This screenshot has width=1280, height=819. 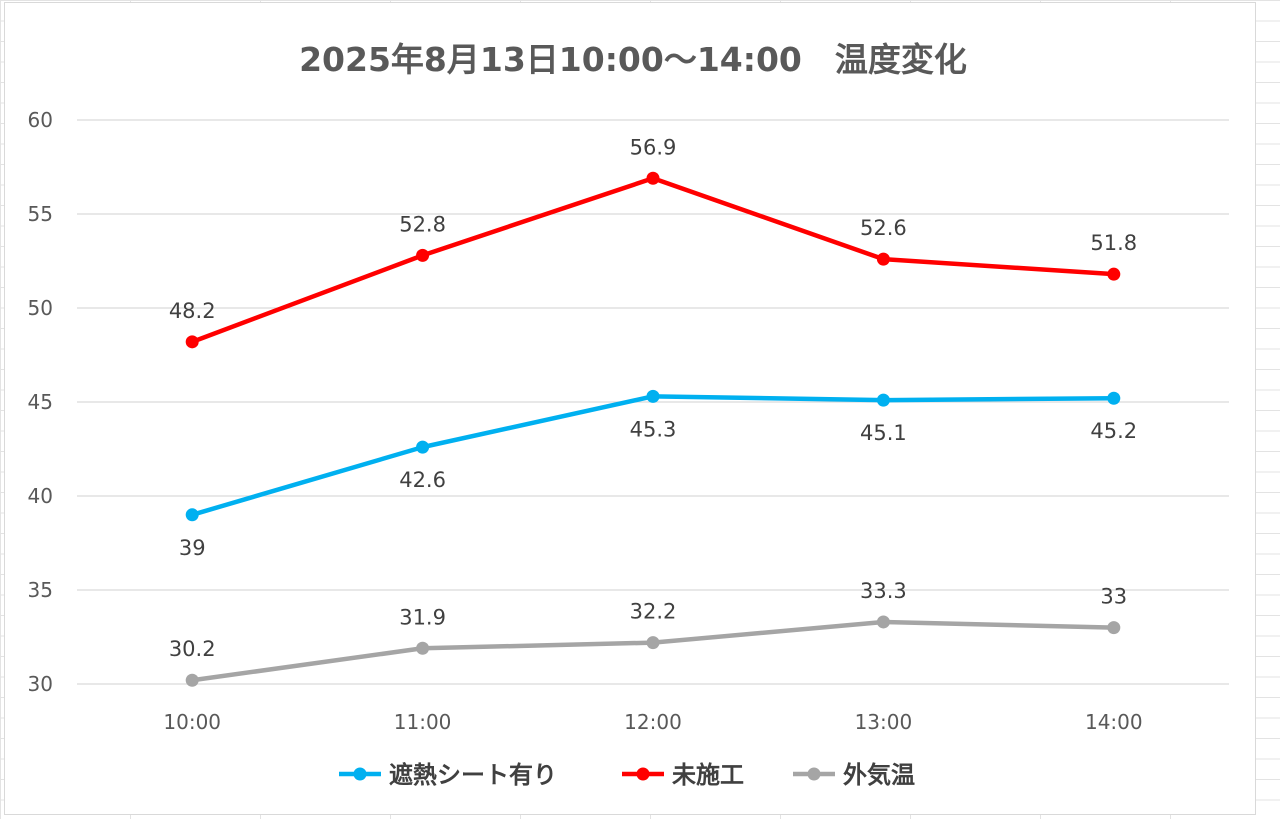 I want to click on legend-item-0: 遮熱シート有り, so click(x=448, y=775).